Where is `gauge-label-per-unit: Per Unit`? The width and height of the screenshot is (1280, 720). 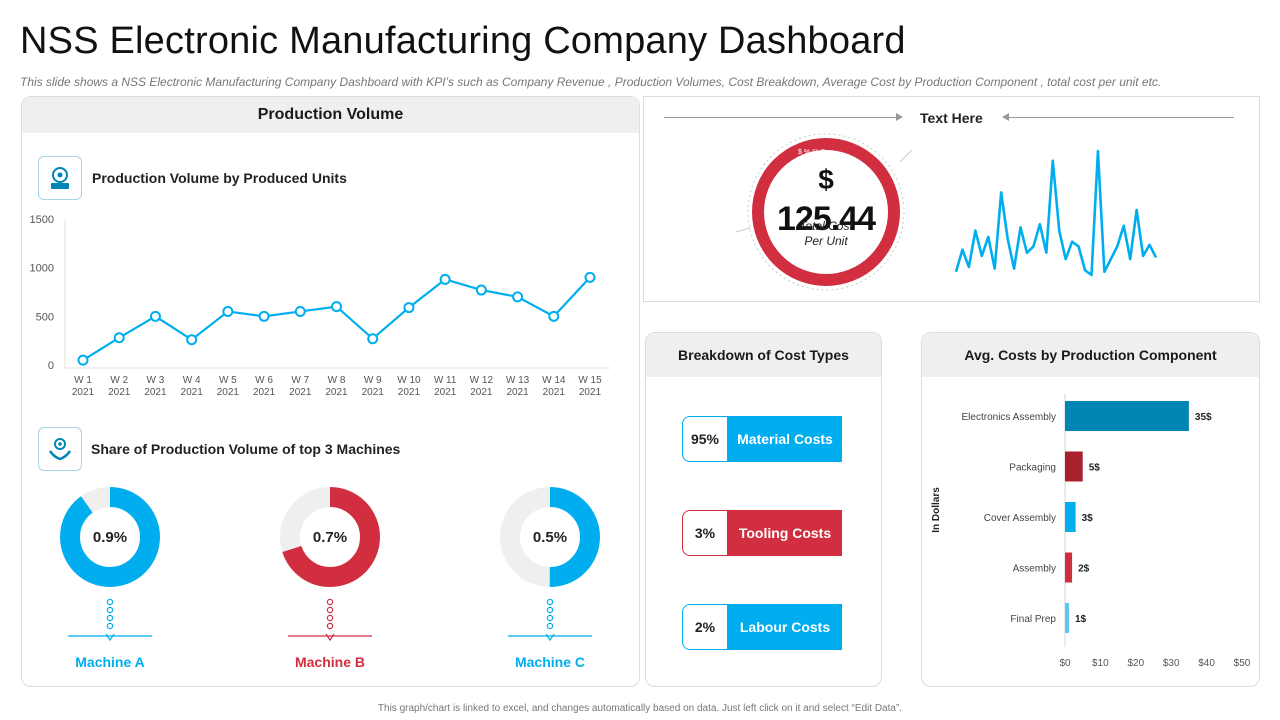 gauge-label-per-unit: Per Unit is located at coordinates (826, 241).